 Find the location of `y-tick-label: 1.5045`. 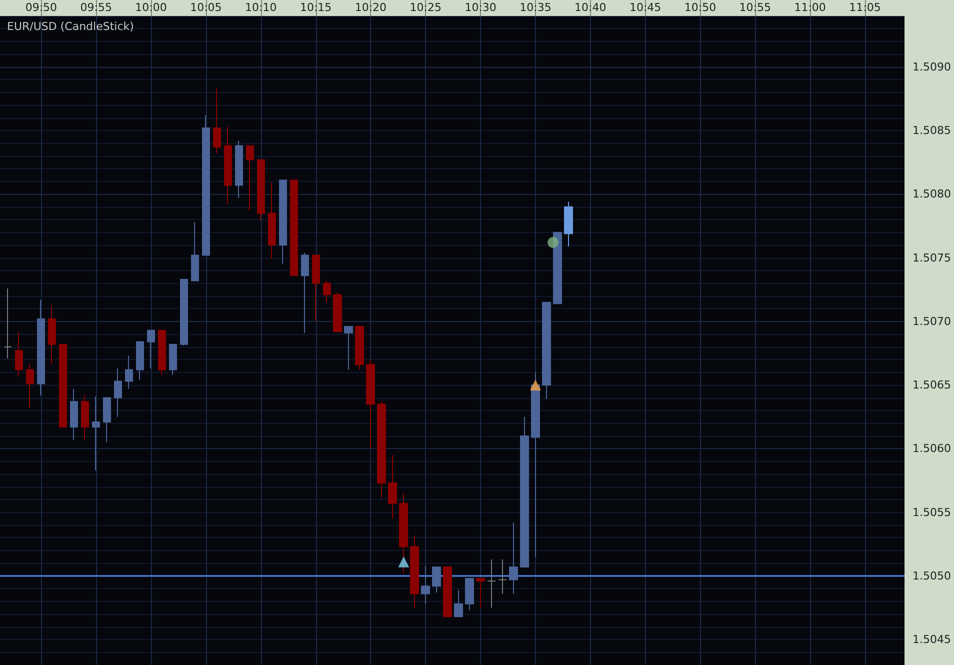

y-tick-label: 1.5045 is located at coordinates (932, 639).